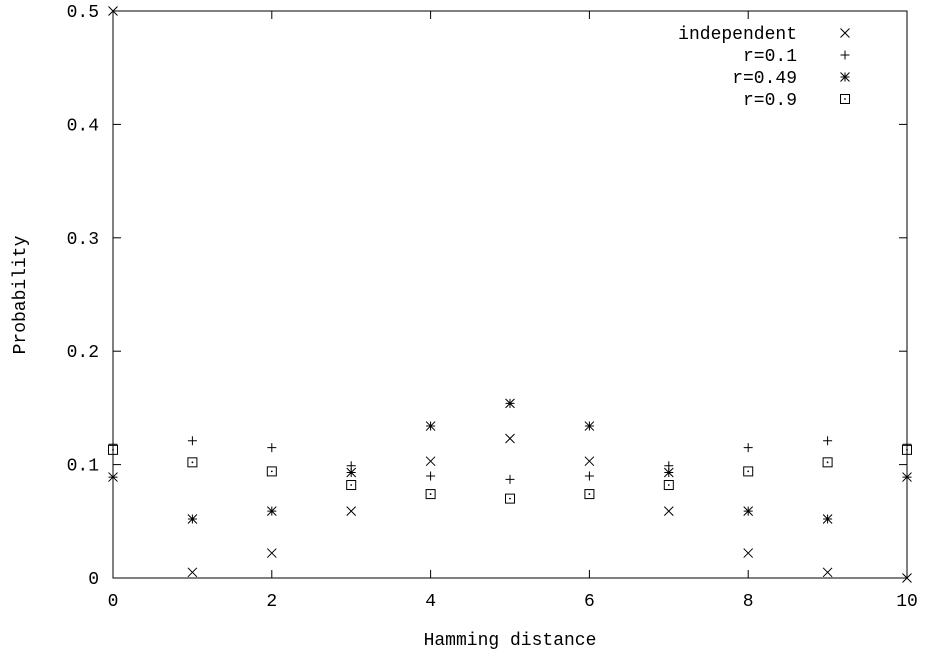  Describe the element at coordinates (83, 467) in the screenshot. I see `y-tick-label: 0.1` at that location.